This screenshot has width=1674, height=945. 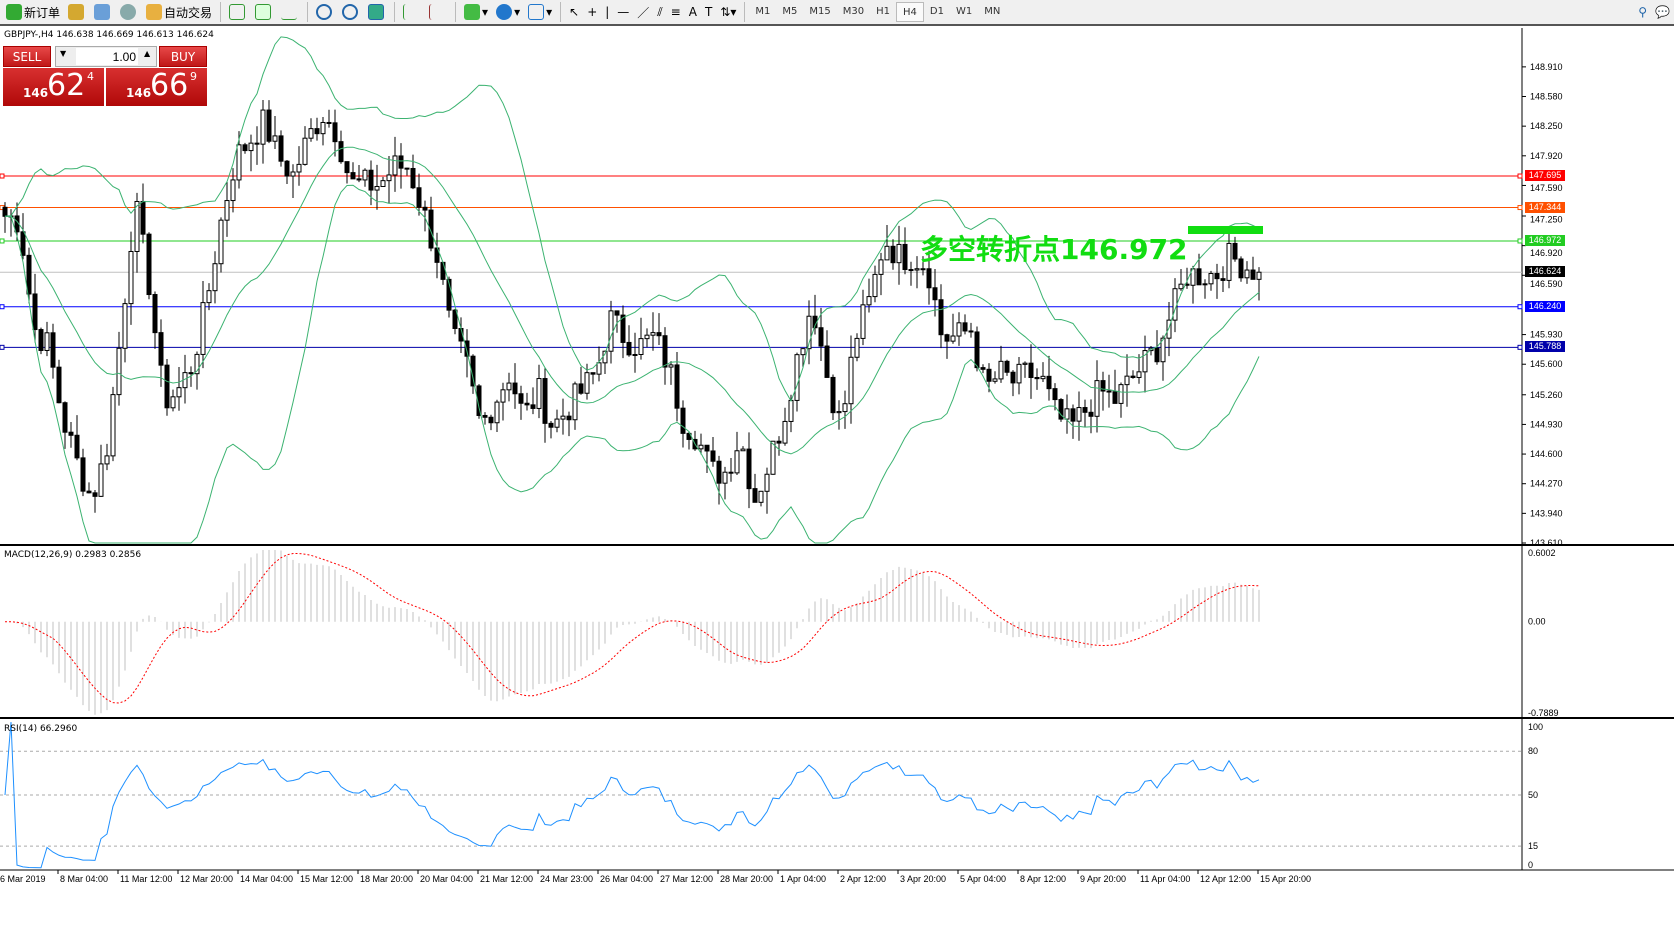 I want to click on line-chart-button, so click(x=290, y=12).